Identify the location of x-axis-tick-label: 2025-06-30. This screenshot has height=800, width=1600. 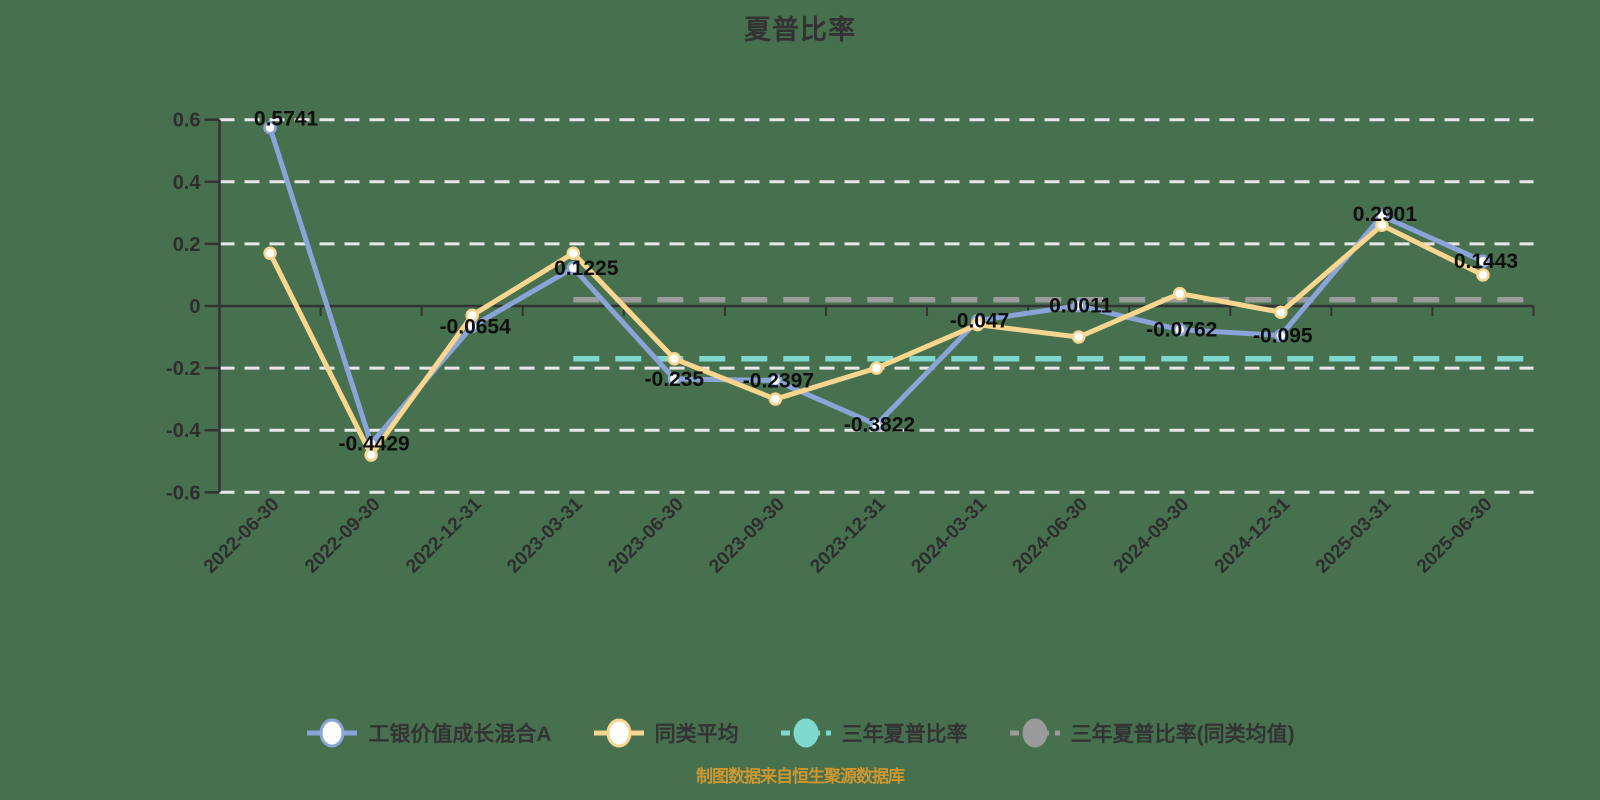
(1455, 536).